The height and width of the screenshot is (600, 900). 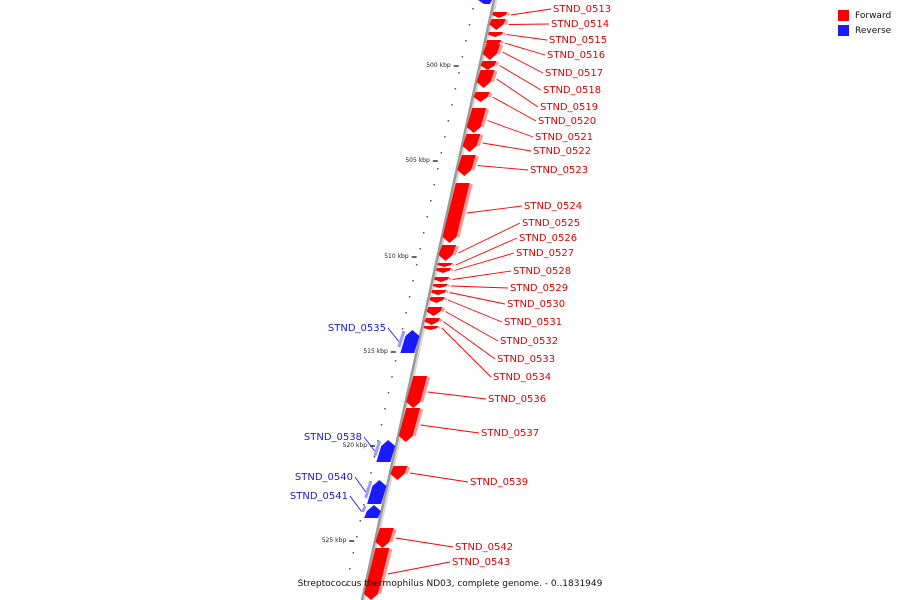 What do you see at coordinates (562, 151) in the screenshot?
I see `gene-label: STND_0522` at bounding box center [562, 151].